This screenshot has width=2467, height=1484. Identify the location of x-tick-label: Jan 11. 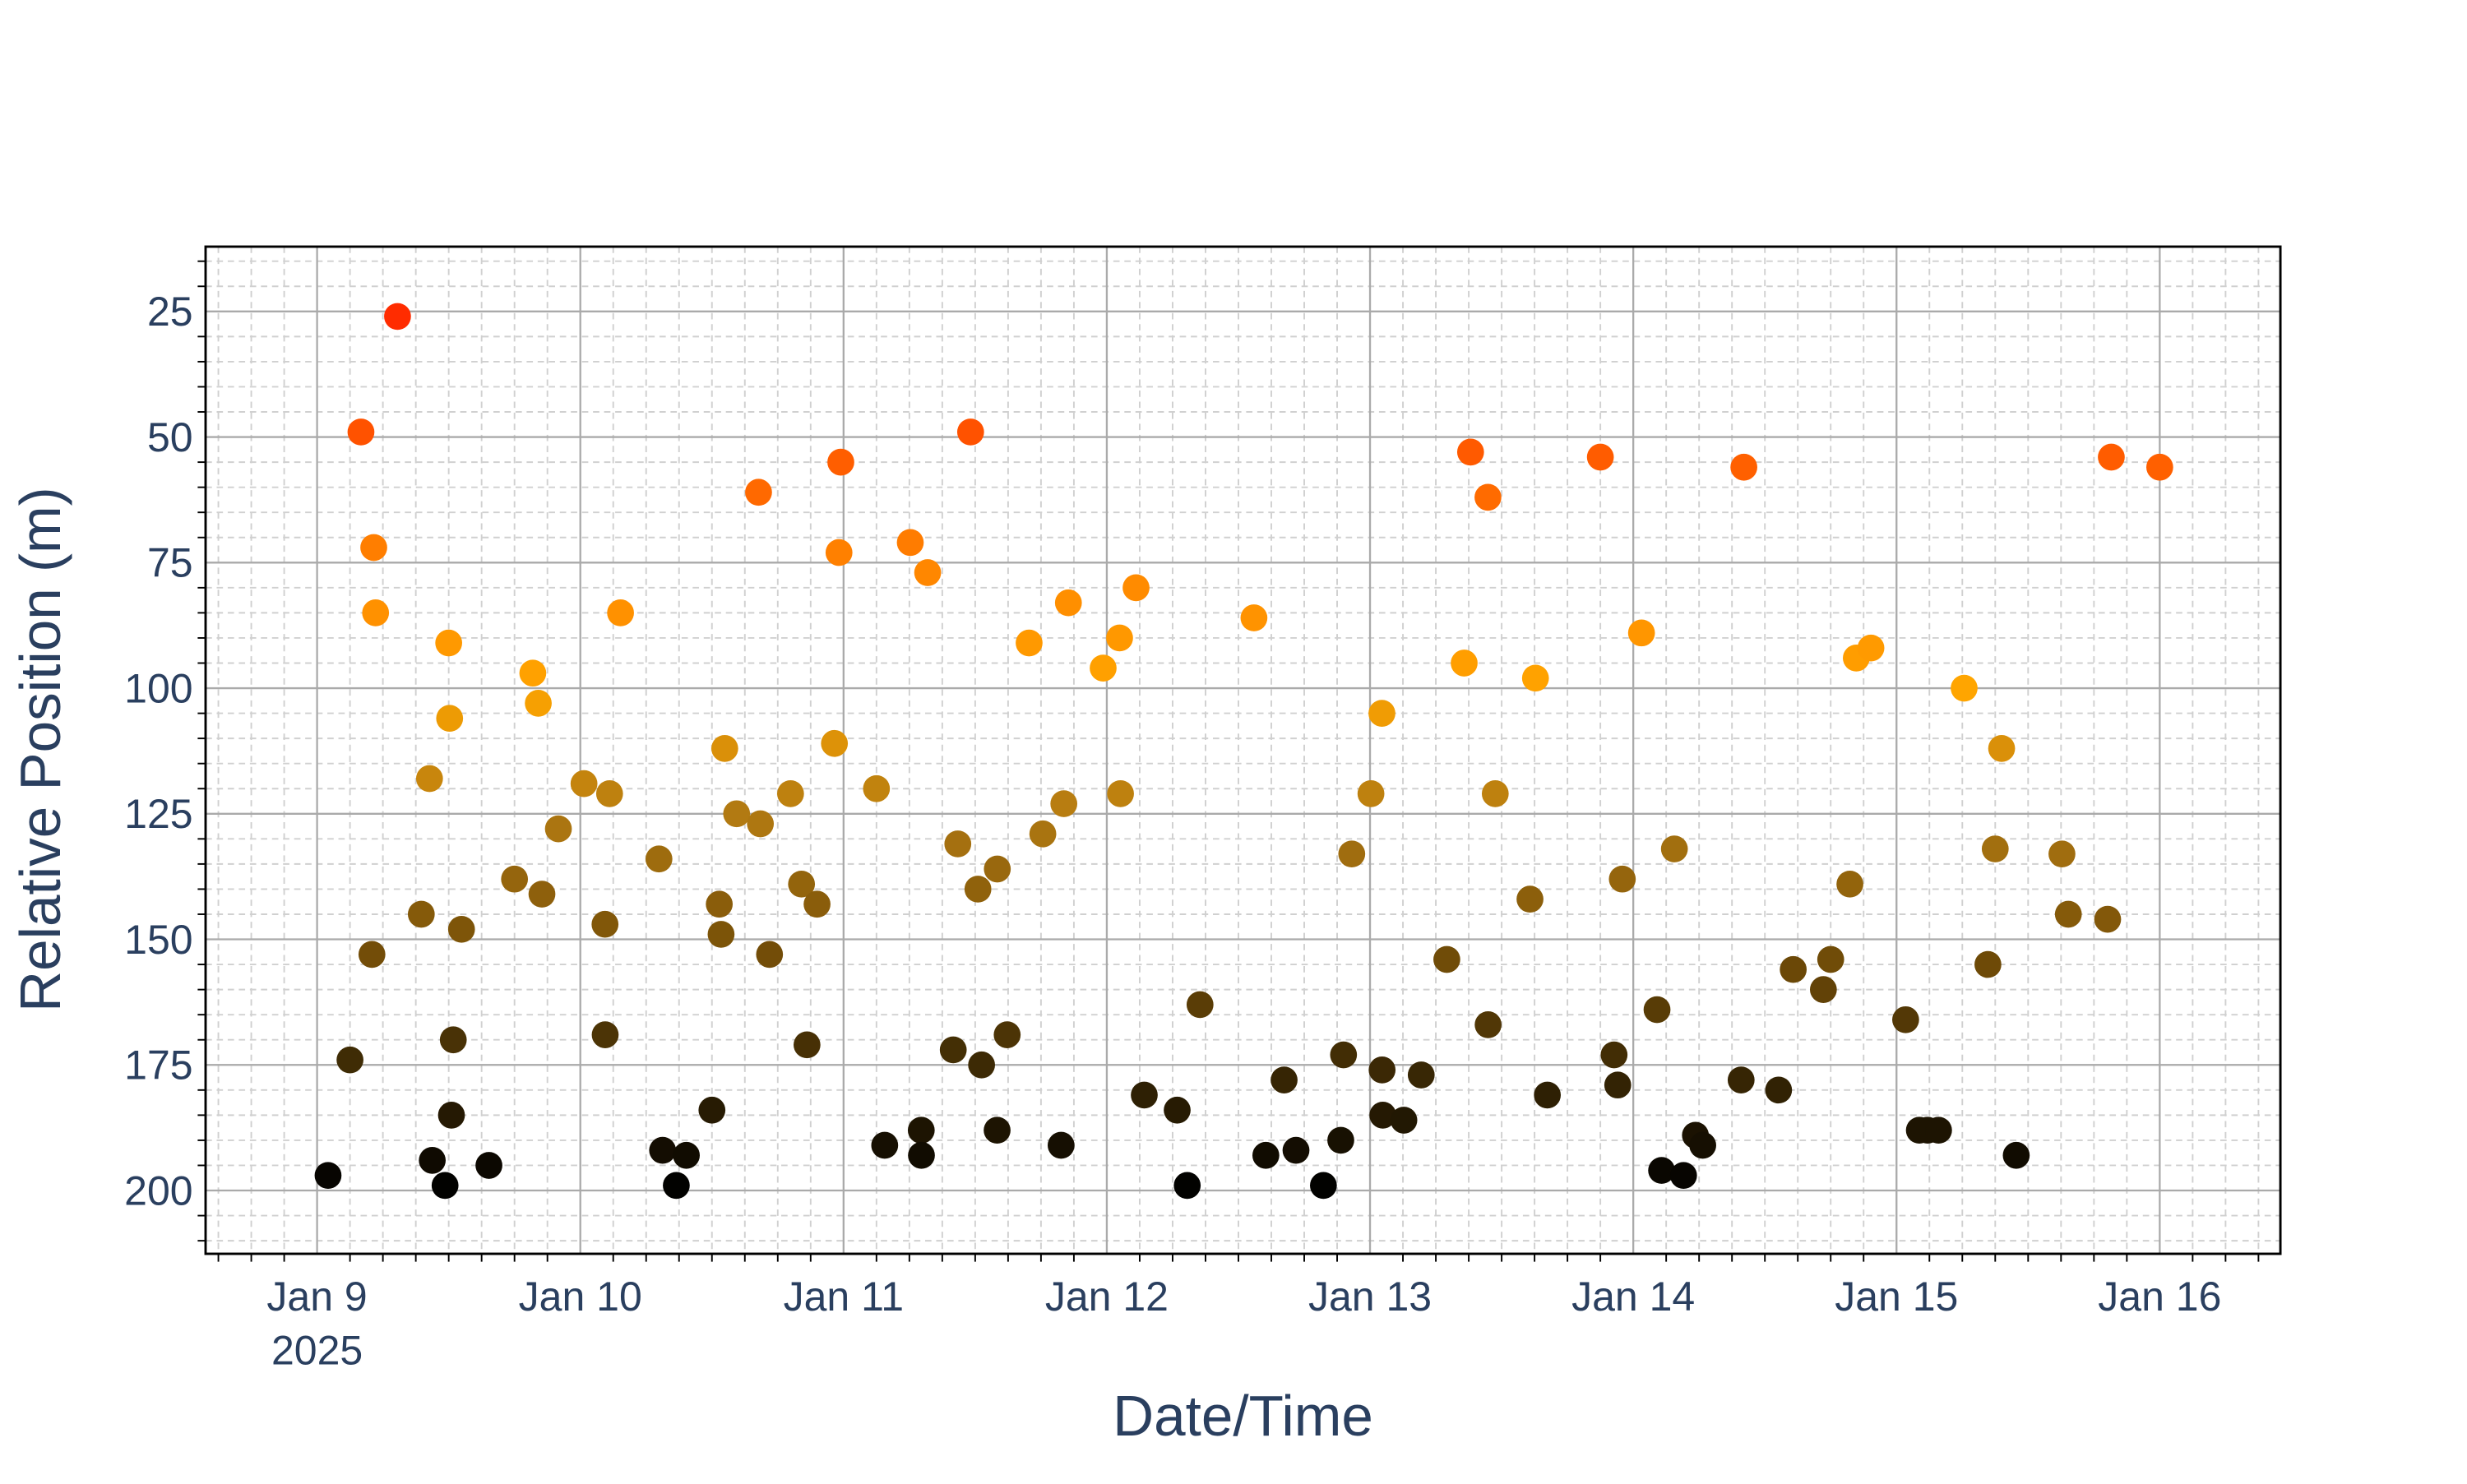
(844, 1297).